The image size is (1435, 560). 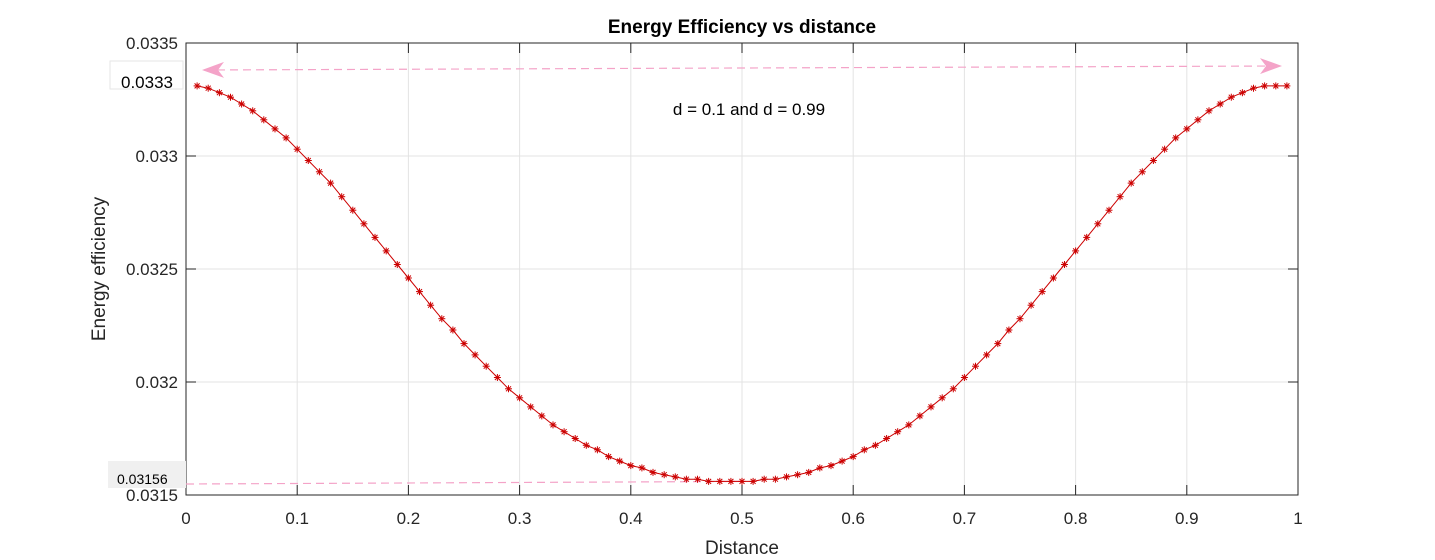 I want to click on y-tick-label: 0.0325, so click(x=152, y=269).